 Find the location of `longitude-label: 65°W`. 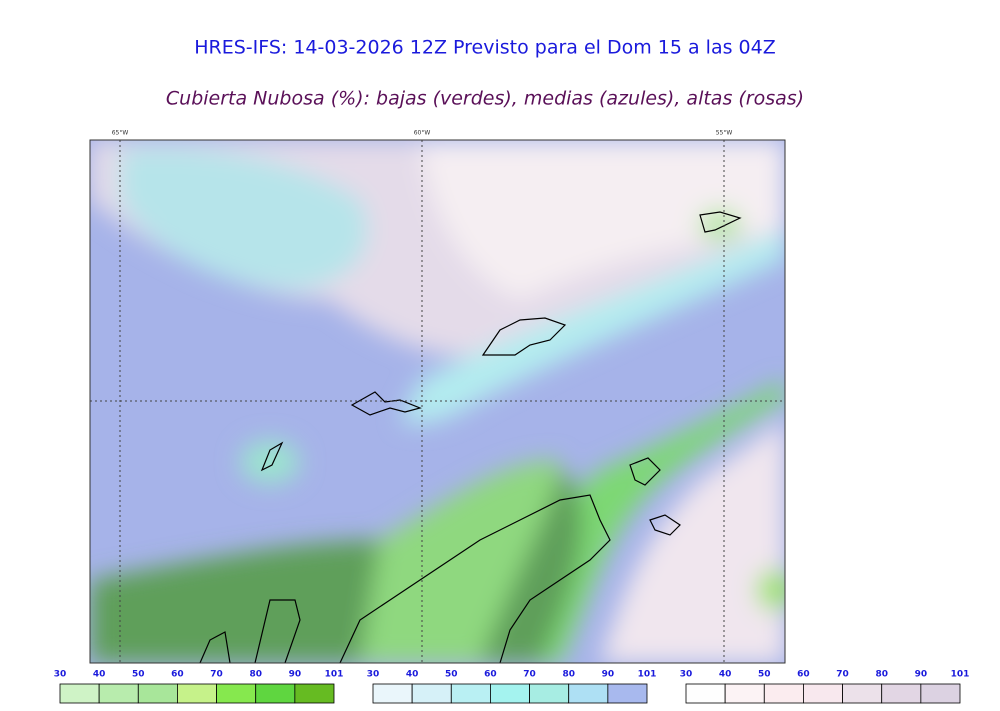

longitude-label: 65°W is located at coordinates (120, 133).